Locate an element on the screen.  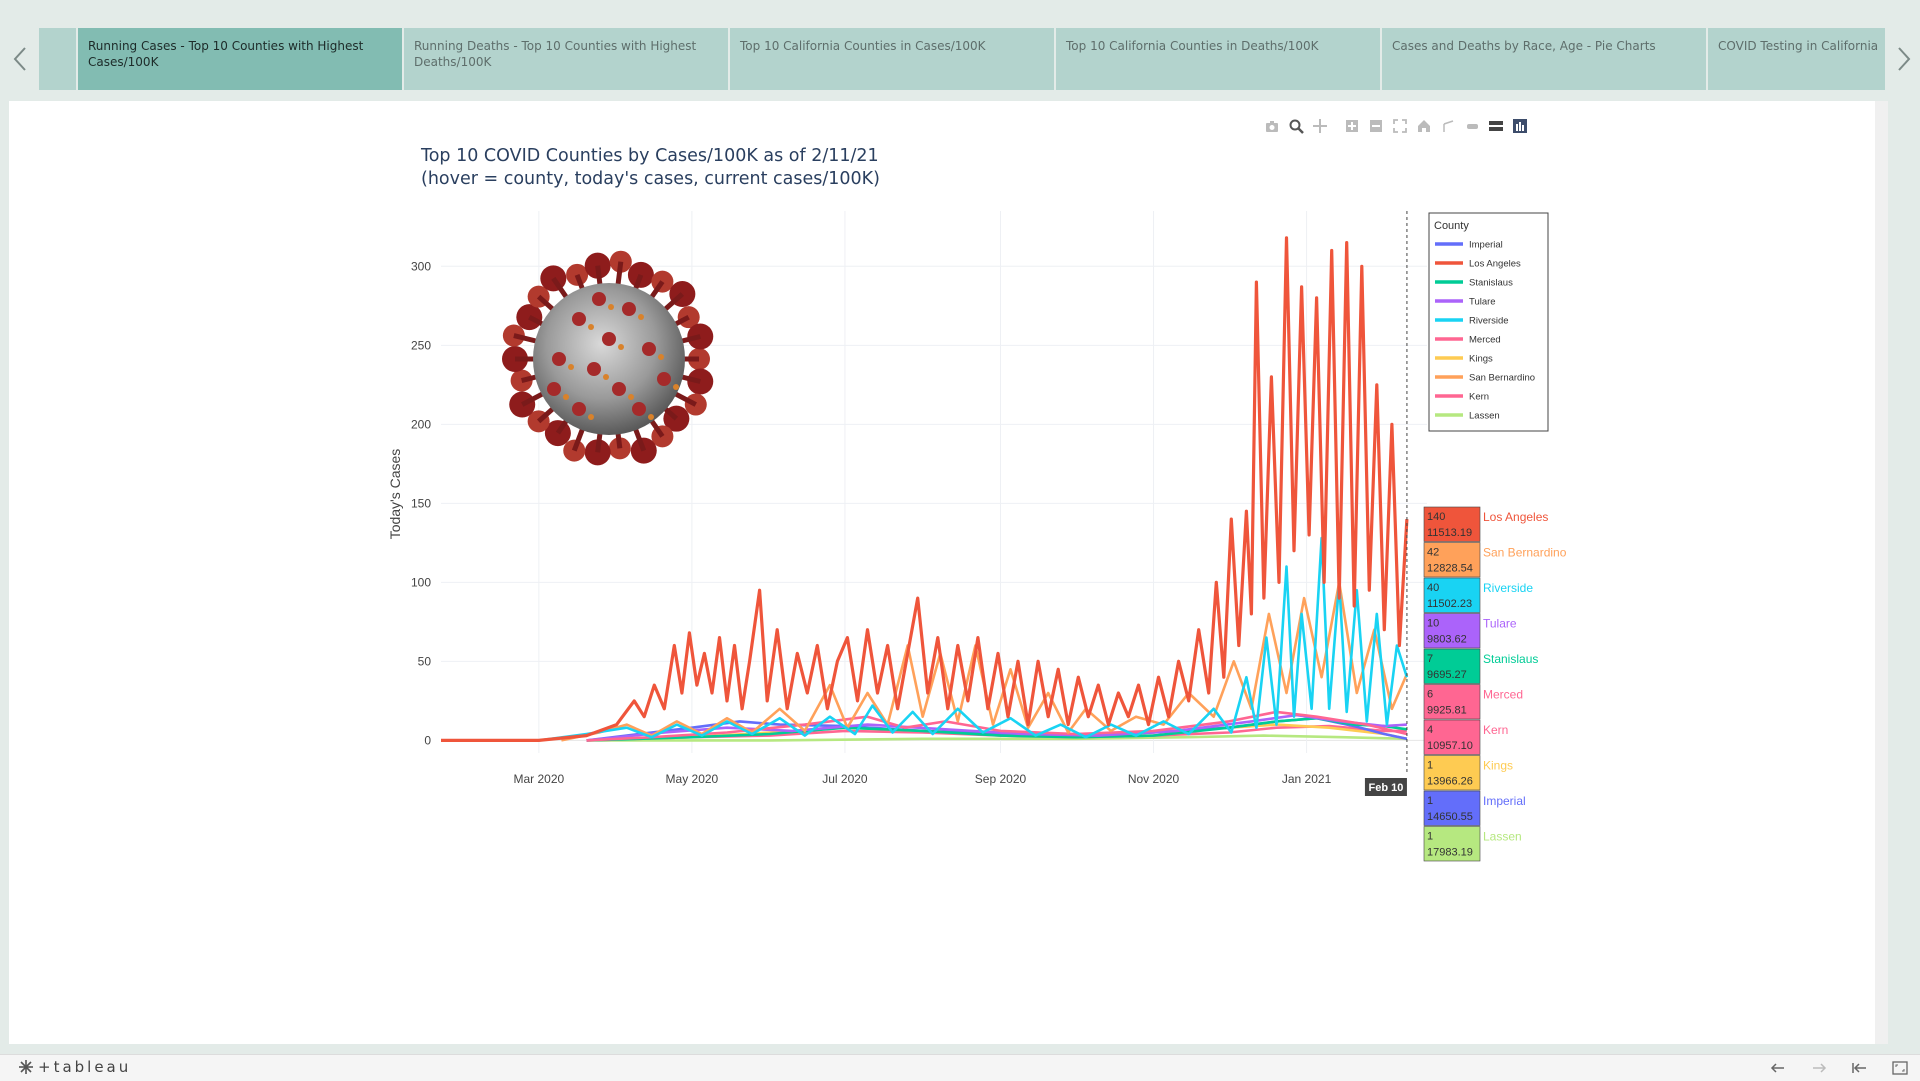
legend-label: Kern is located at coordinates (1479, 397).